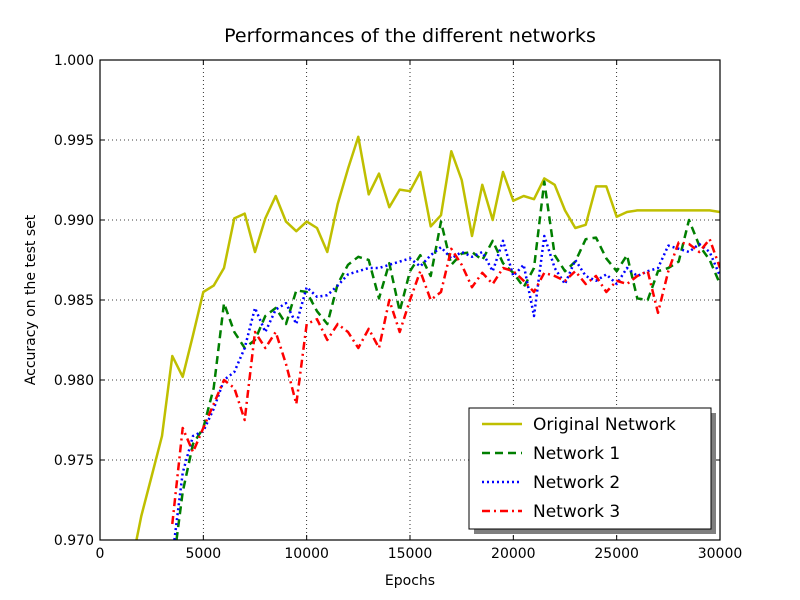 This screenshot has width=800, height=600. Describe the element at coordinates (74, 141) in the screenshot. I see `y-tick-label: 0.995` at that location.